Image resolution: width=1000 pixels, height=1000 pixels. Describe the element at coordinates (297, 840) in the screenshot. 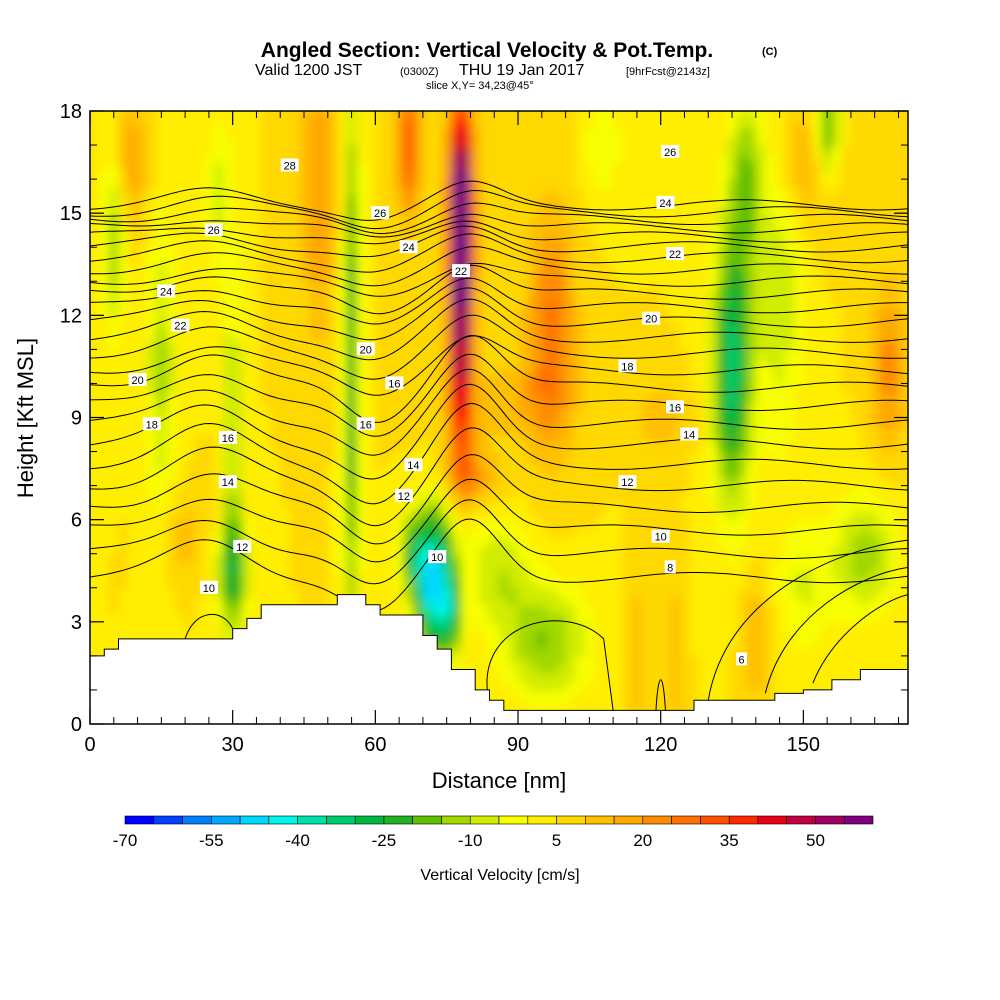

I see `colorbar-tick-label: -40` at that location.